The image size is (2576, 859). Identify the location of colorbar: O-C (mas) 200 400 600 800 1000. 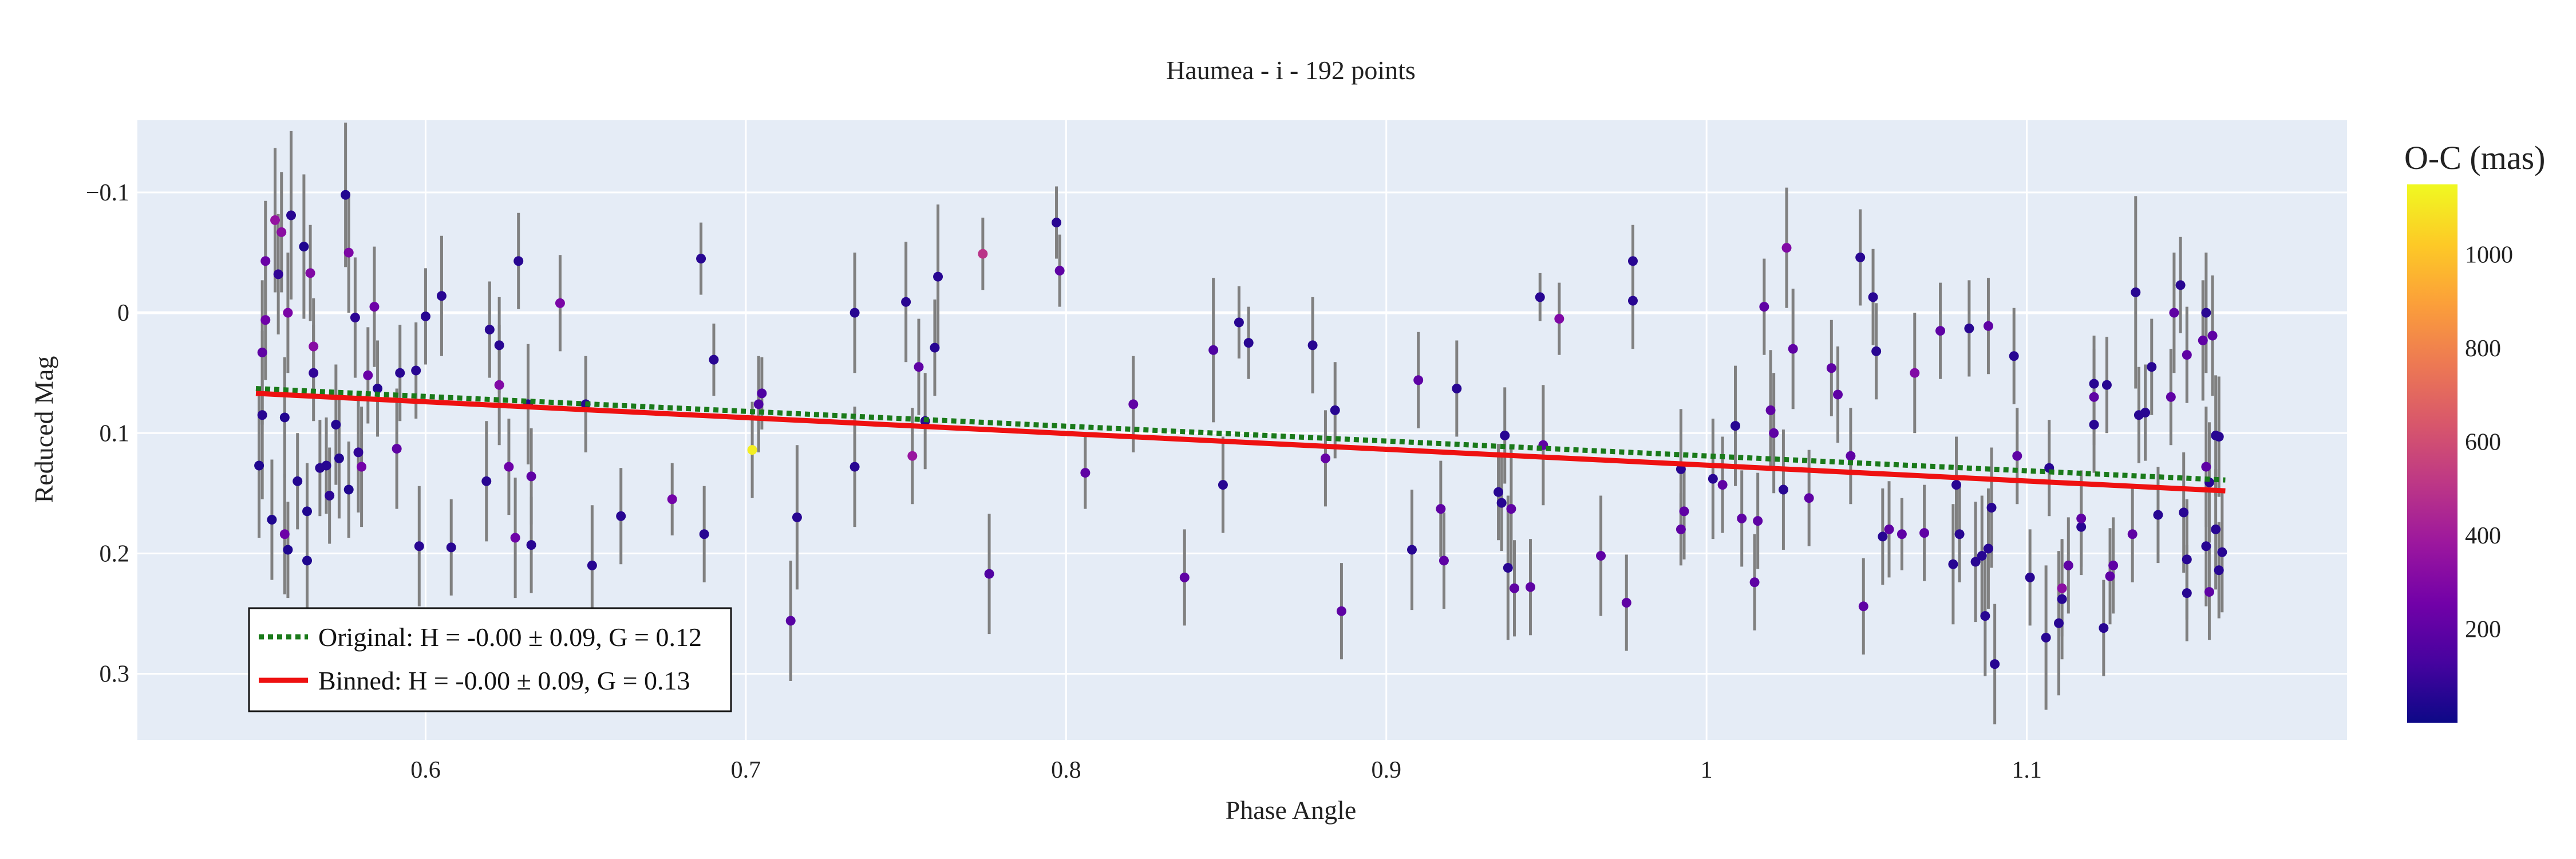
(2474, 431).